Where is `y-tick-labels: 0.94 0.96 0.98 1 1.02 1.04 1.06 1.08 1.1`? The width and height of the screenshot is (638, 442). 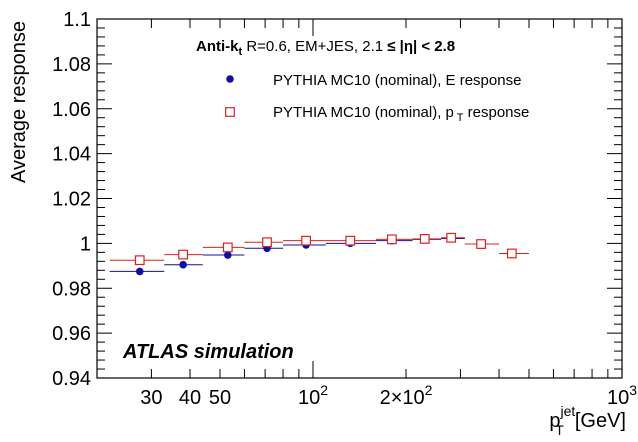
y-tick-labels: 0.94 0.96 0.98 1 1.02 1.04 1.06 1.08 1.1 is located at coordinates (71, 199).